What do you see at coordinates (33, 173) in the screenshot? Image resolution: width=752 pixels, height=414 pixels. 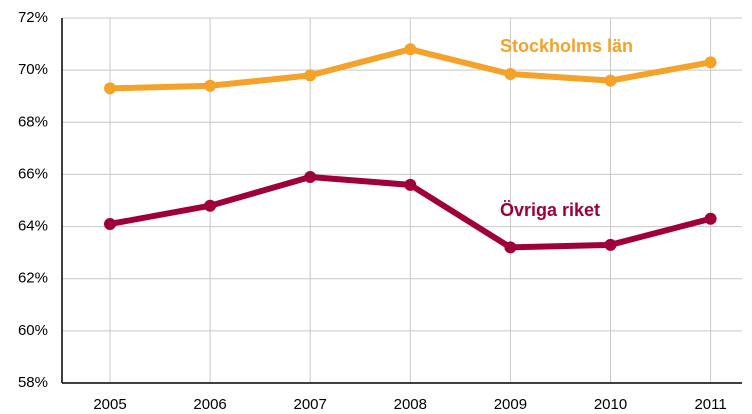 I see `y-tick-label: 66%` at bounding box center [33, 173].